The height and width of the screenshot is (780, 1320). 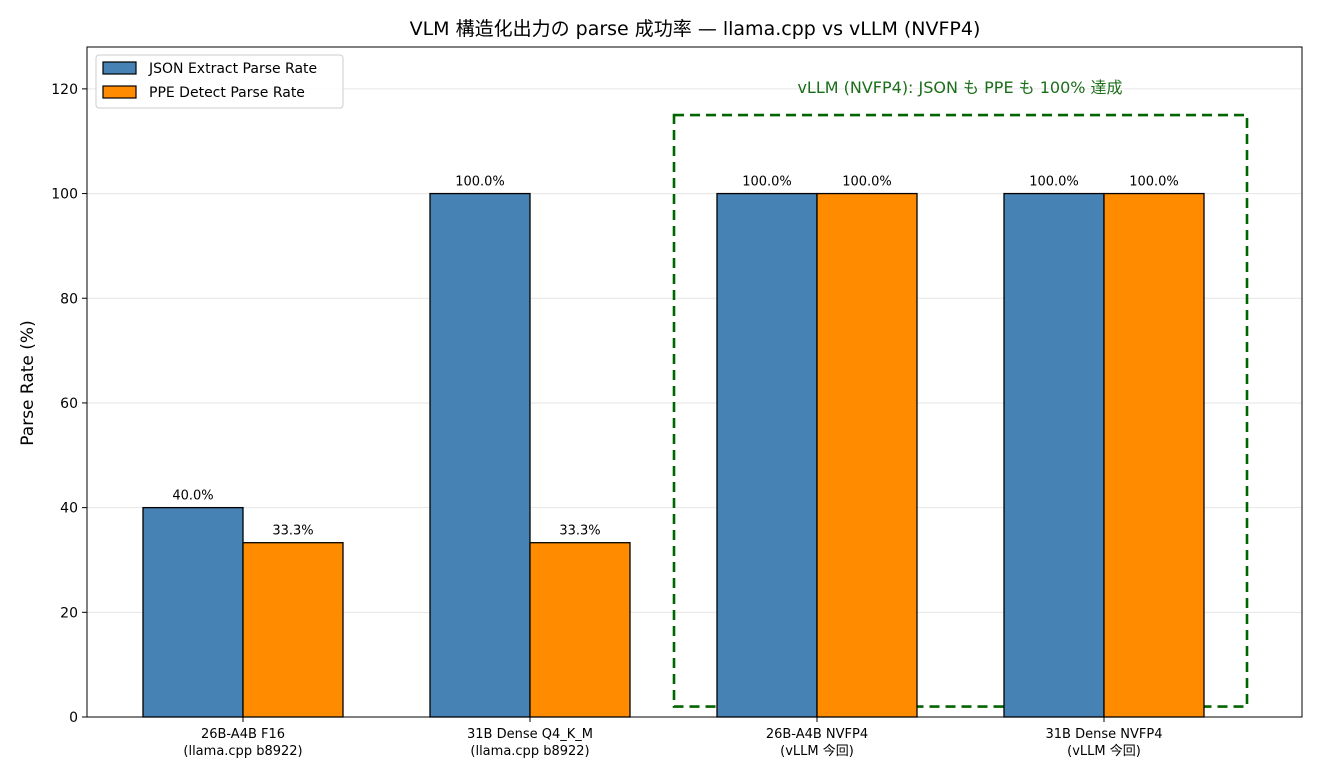 I want to click on legend-frame, so click(x=219, y=81).